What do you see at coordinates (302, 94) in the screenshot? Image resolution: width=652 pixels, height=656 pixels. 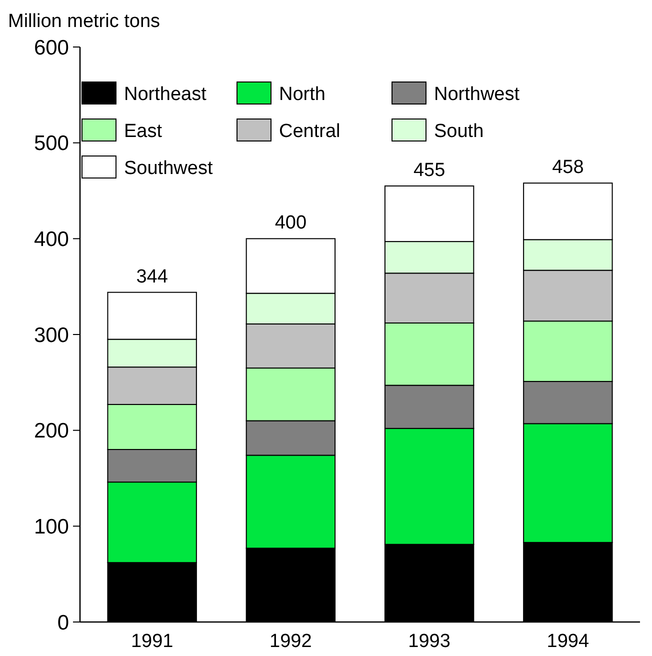 I see `legend-label: North` at bounding box center [302, 94].